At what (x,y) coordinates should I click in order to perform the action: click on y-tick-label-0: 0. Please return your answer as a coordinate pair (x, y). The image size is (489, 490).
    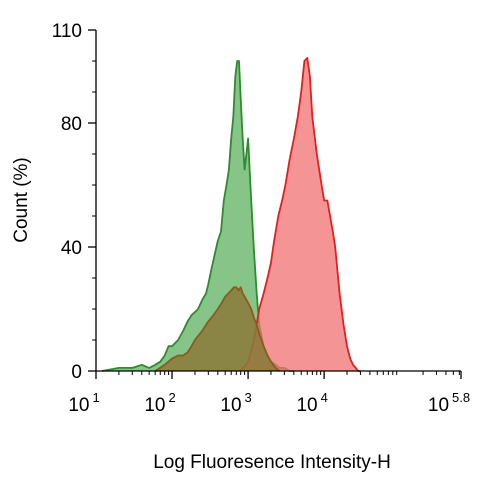
    Looking at the image, I should click on (76, 372).